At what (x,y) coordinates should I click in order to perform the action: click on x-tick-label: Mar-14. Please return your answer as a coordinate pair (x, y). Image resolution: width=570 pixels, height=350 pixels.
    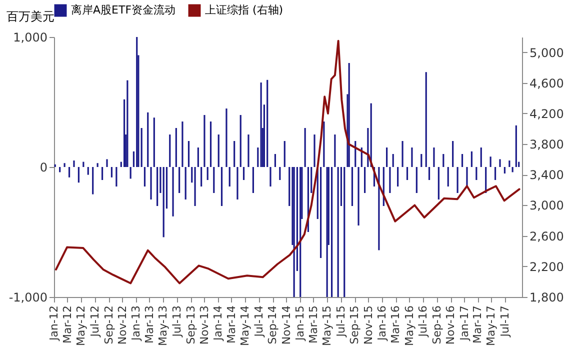
    Looking at the image, I should click on (231, 325).